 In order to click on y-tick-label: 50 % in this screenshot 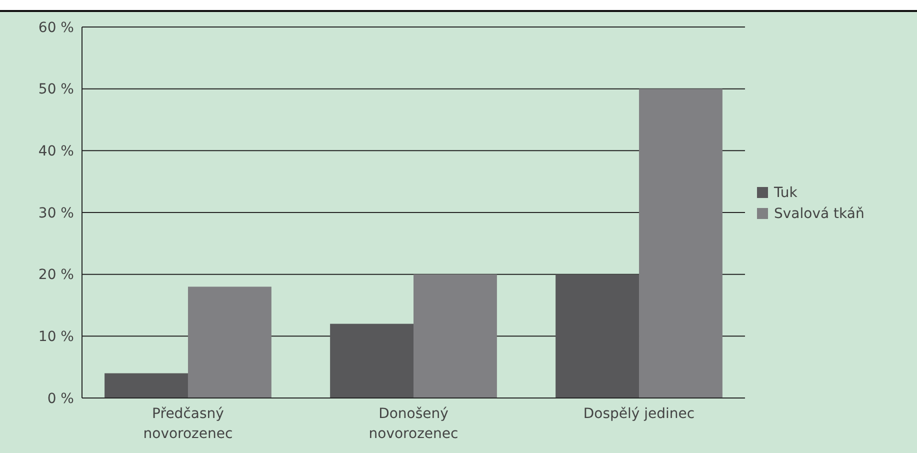, I will do `click(56, 90)`.